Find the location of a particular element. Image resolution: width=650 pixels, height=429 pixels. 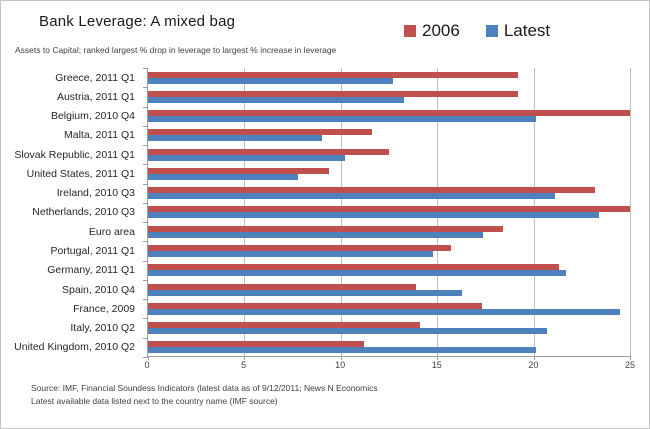

legend-label-2006: 2006 is located at coordinates (441, 30).